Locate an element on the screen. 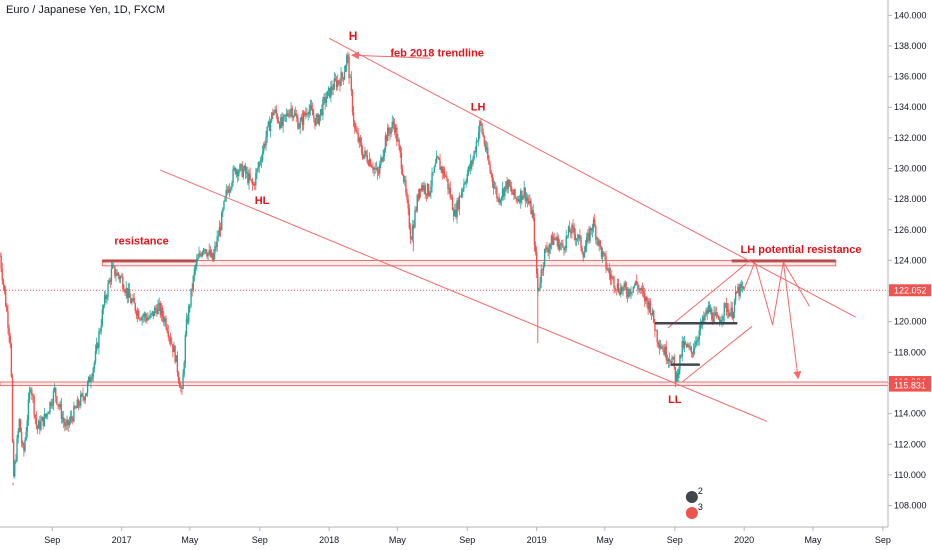 This screenshot has width=932, height=550. time-tick-label: Sep is located at coordinates (260, 540).